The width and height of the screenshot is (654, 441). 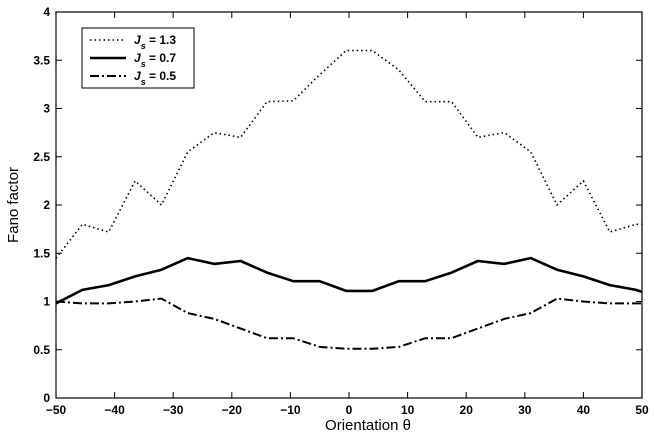 What do you see at coordinates (41, 60) in the screenshot?
I see `y-tick-label: 3.5` at bounding box center [41, 60].